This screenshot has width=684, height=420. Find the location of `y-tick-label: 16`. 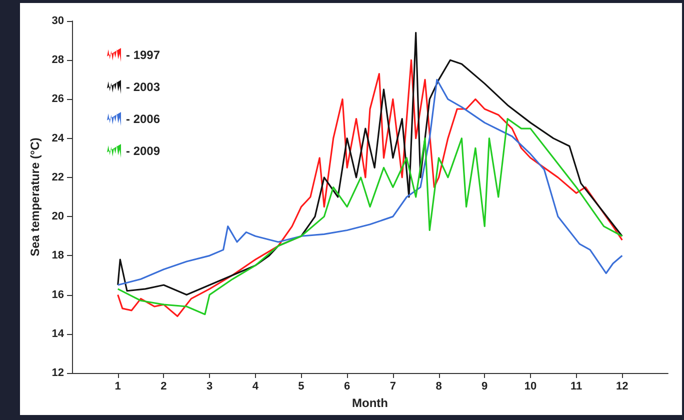

y-tick-label: 16 is located at coordinates (58, 294).